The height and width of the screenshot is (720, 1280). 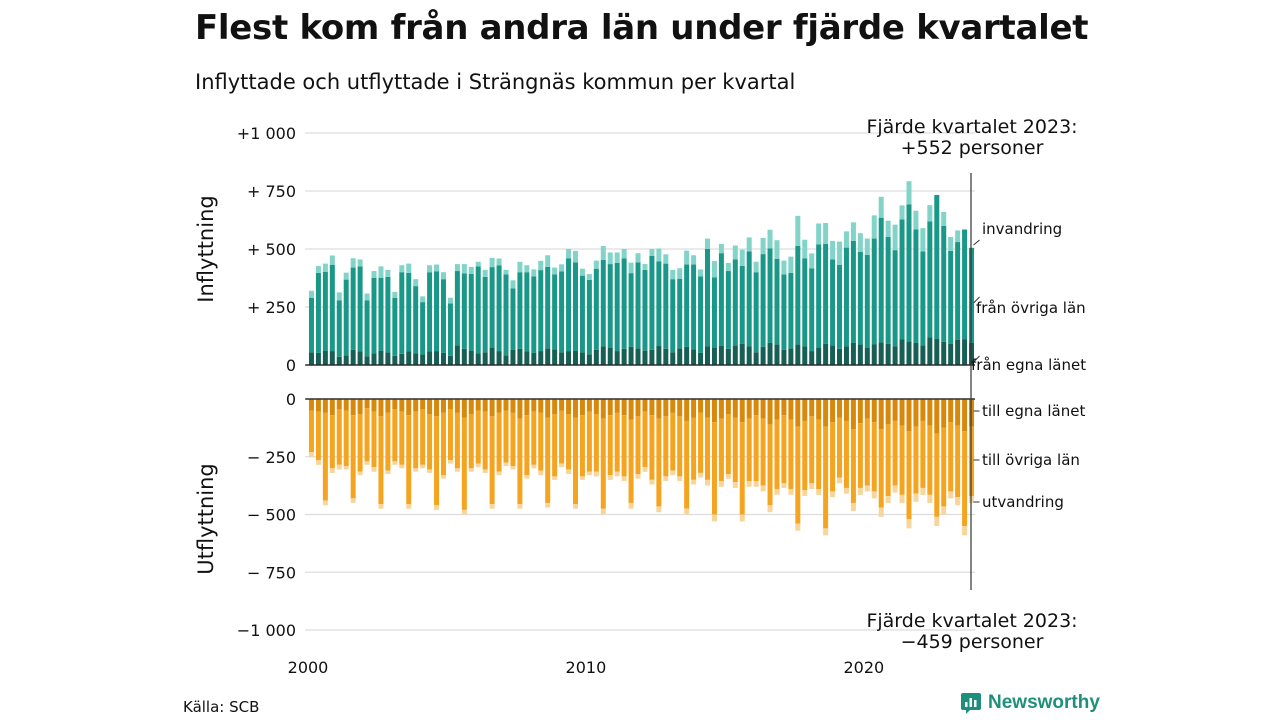 I want to click on newsworthy-logo-icon, so click(x=971, y=703).